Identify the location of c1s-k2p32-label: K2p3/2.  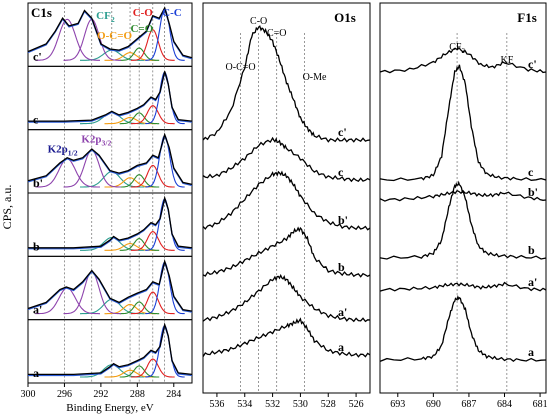
(96, 141).